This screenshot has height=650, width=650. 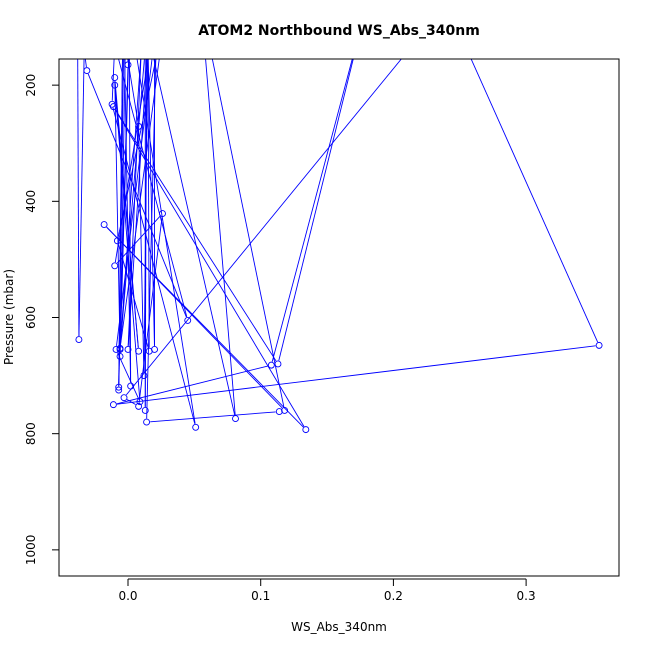 What do you see at coordinates (526, 596) in the screenshot?
I see `x-tick-label: 0.3` at bounding box center [526, 596].